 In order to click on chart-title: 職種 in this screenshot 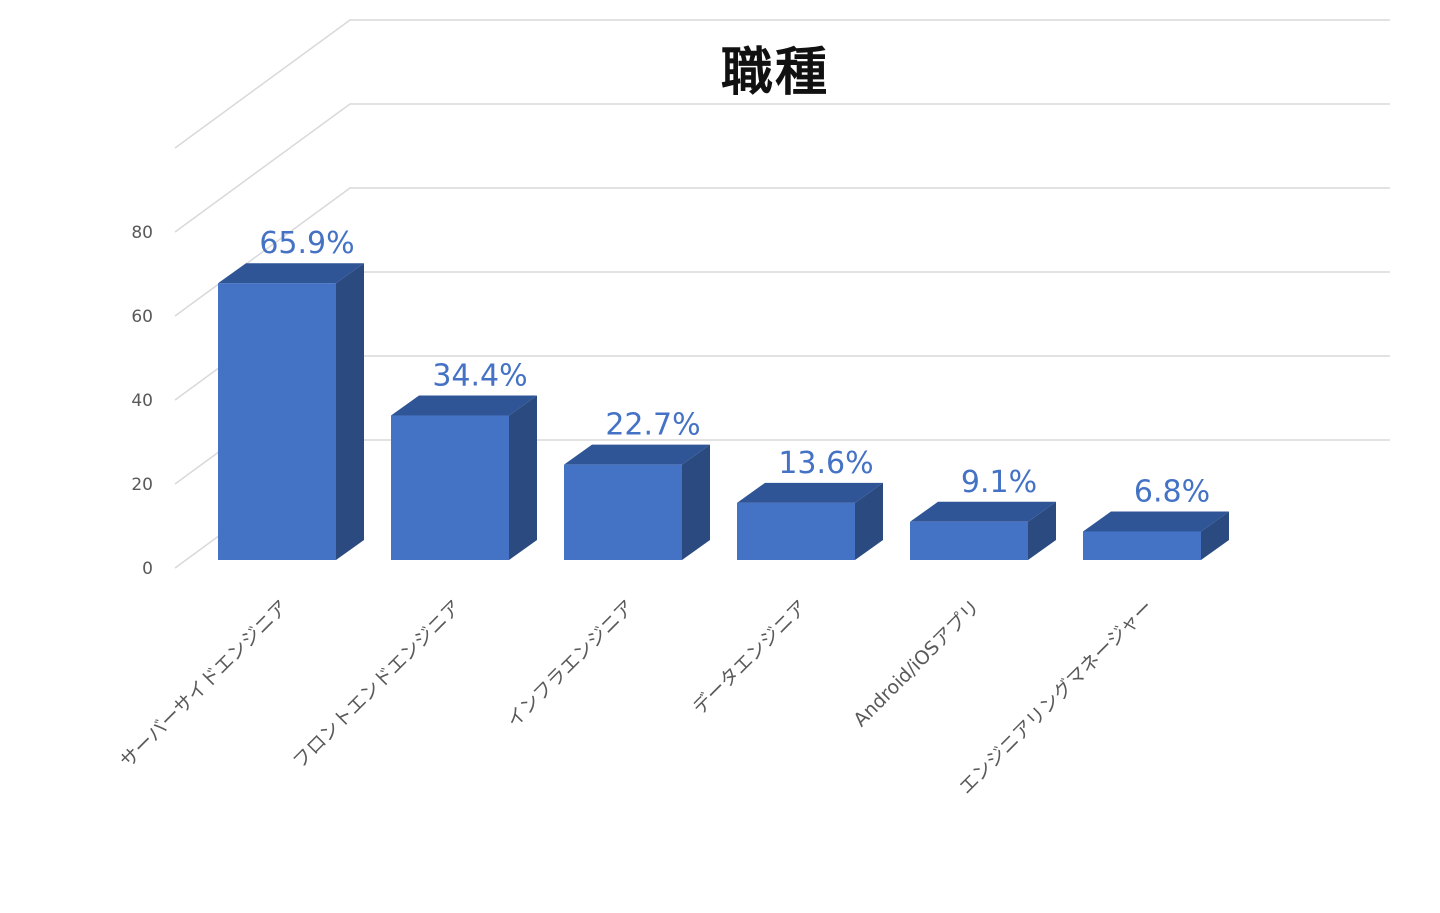, I will do `click(774, 73)`.